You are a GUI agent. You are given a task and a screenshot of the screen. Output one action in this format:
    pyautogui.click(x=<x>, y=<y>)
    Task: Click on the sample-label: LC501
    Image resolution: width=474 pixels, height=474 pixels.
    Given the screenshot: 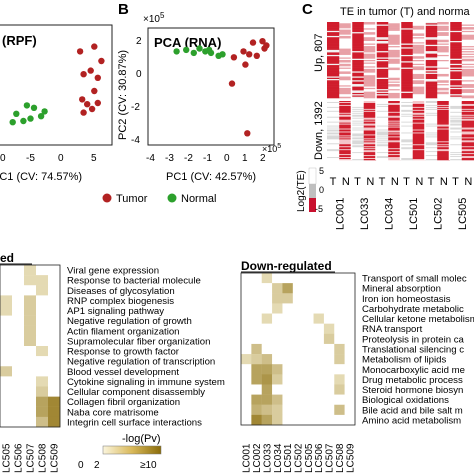 What is the action you would take?
    pyautogui.click(x=288, y=458)
    